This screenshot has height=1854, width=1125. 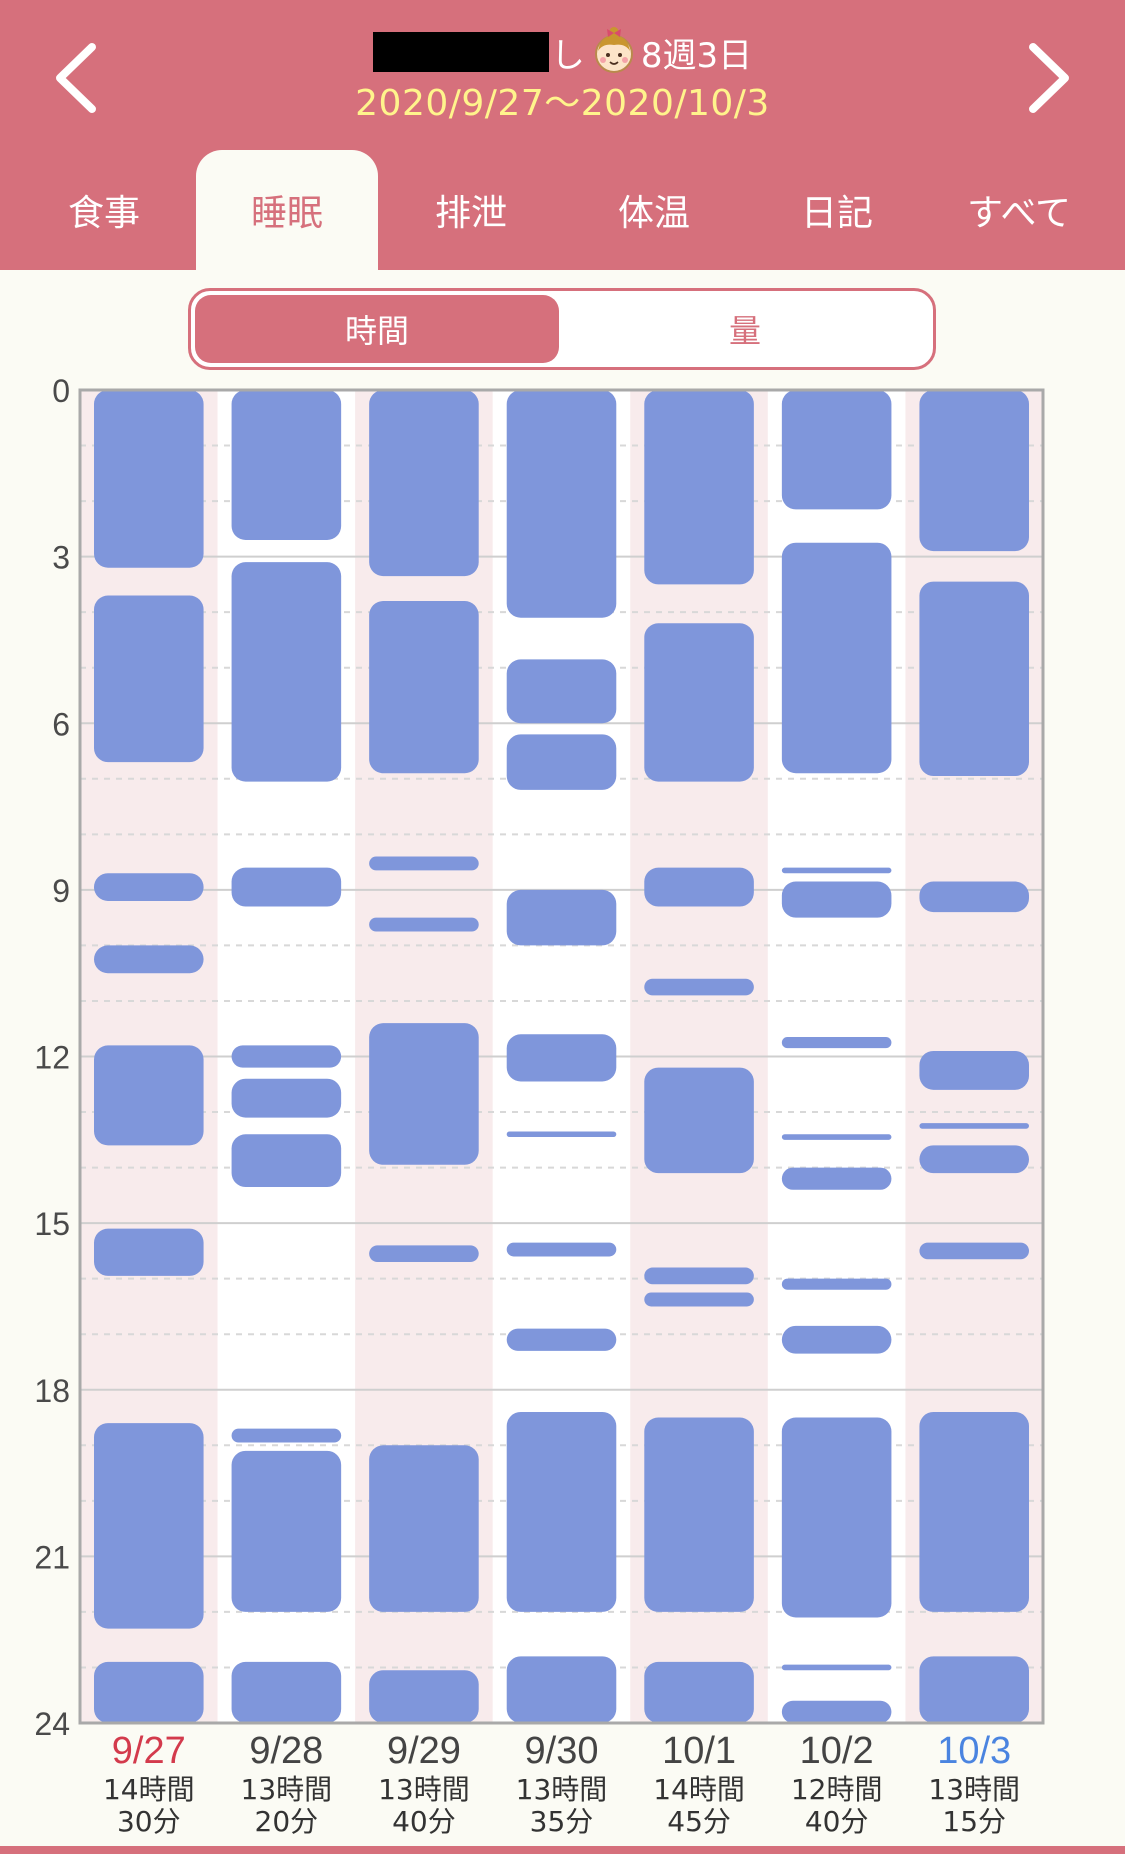 I want to click on y-tick-label: 12, so click(x=52, y=1058).